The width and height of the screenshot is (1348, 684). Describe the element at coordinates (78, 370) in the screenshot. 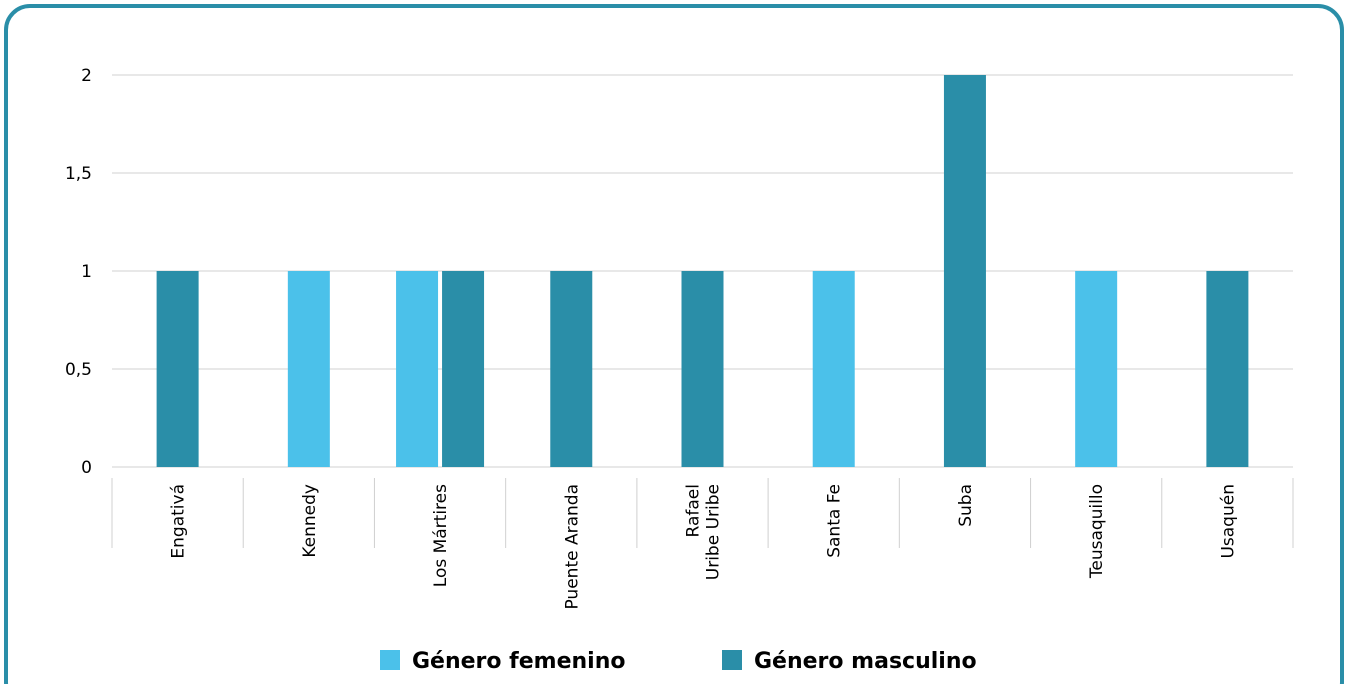

I see `y-tick-label: 0,5` at that location.